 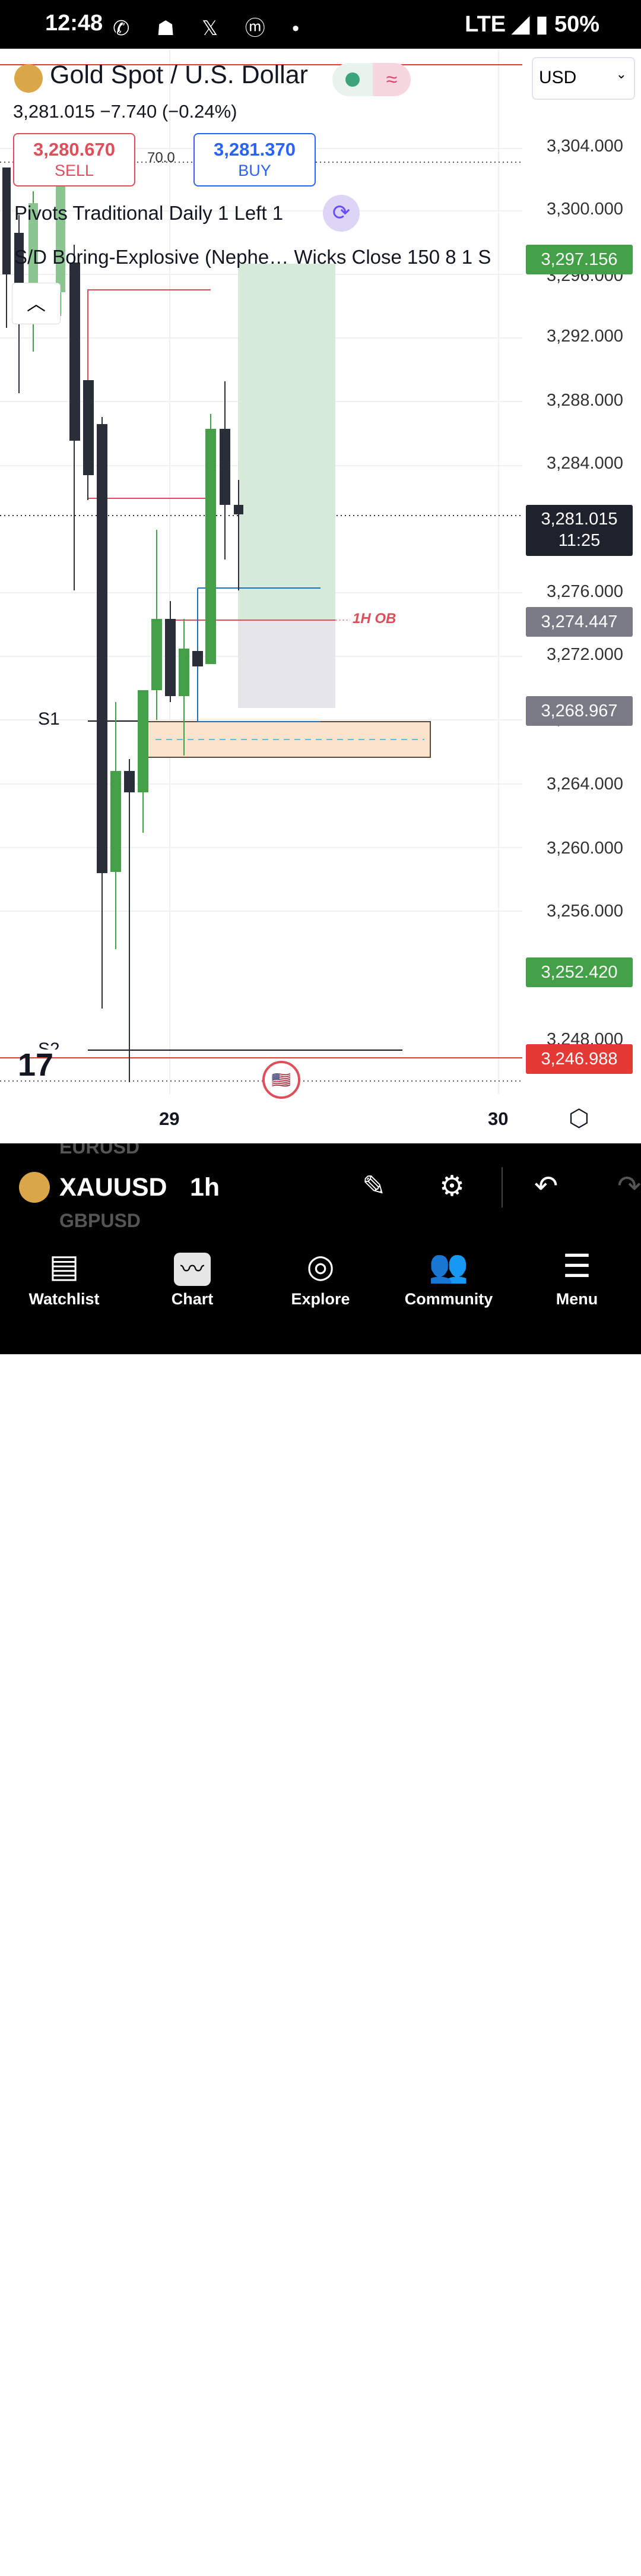 I want to click on price-tick: 3,256.000, so click(x=584, y=911).